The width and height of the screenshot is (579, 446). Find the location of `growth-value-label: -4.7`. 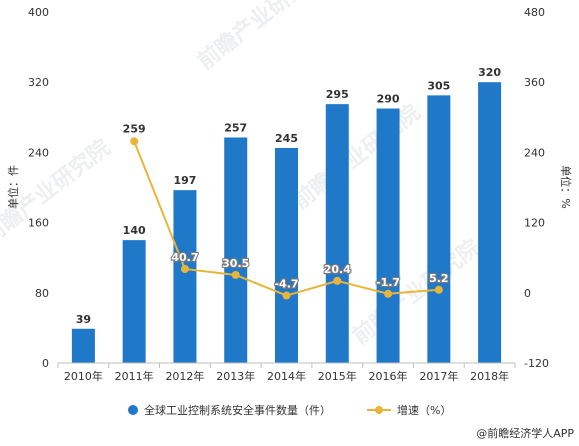

growth-value-label: -4.7 is located at coordinates (286, 284).